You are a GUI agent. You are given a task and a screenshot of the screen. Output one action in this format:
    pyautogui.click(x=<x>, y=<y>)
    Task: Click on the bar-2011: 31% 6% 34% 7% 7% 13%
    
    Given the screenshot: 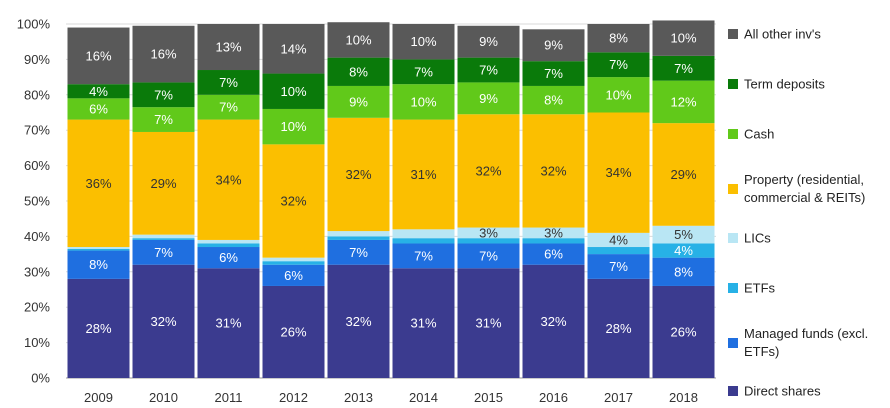 What is the action you would take?
    pyautogui.click(x=228, y=201)
    